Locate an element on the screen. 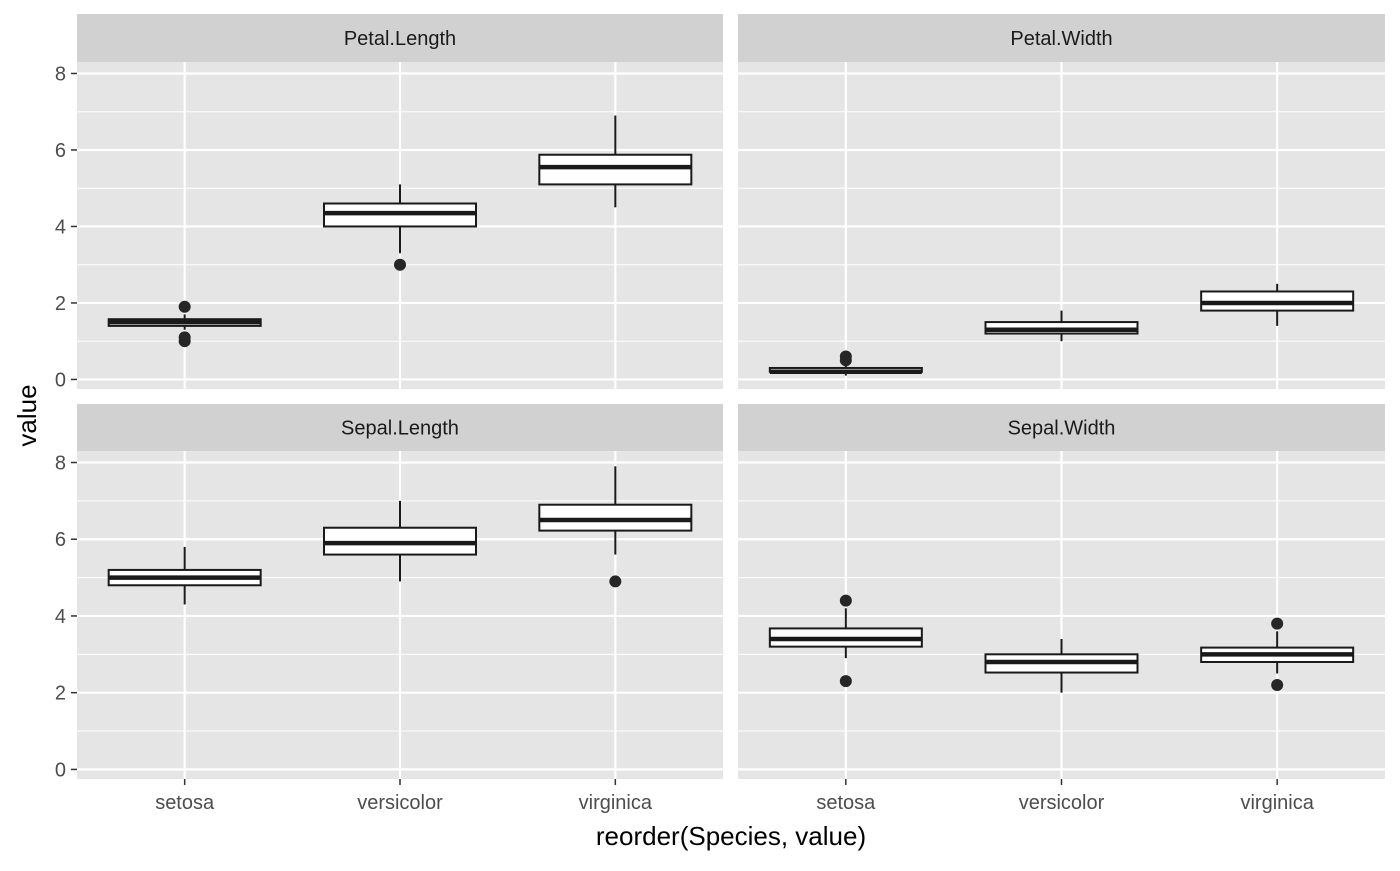  facet-strip-label: Sepal.Width is located at coordinates (1062, 429).